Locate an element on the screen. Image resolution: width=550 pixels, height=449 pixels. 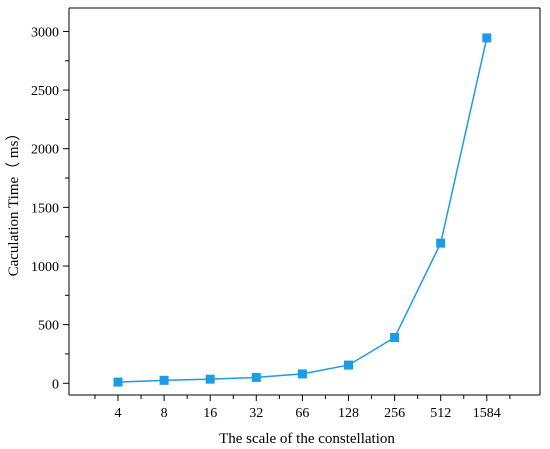
y-tick-label: 1500 is located at coordinates (45, 208).